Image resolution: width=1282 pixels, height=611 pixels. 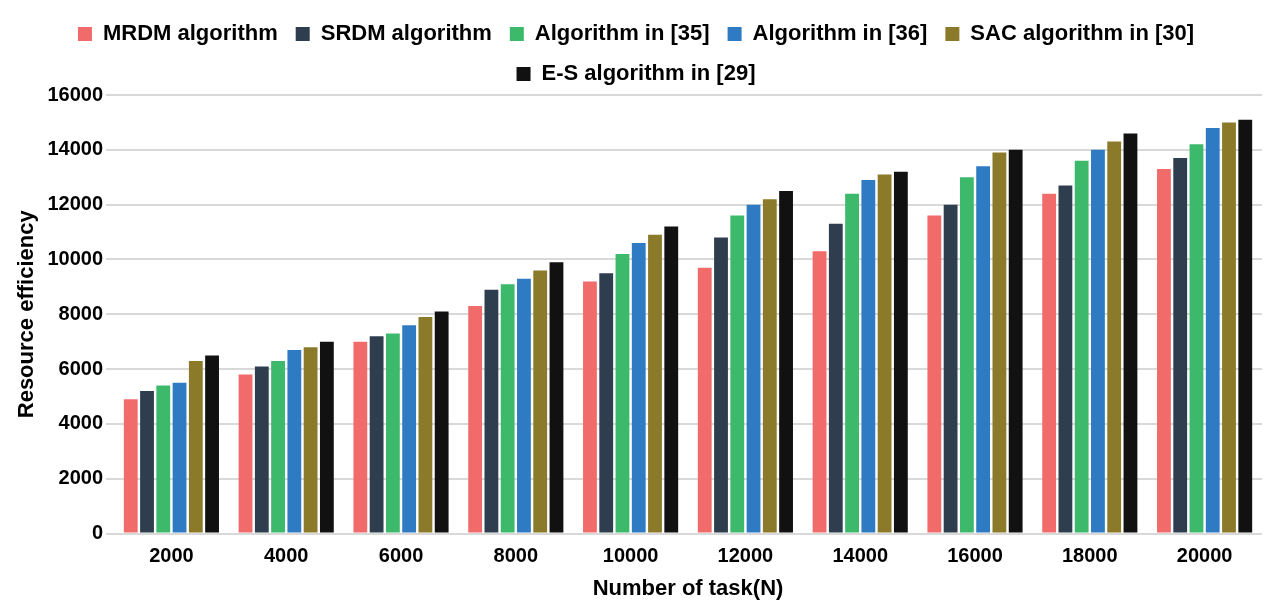 What do you see at coordinates (81, 312) in the screenshot?
I see `y-tick-label: 8000` at bounding box center [81, 312].